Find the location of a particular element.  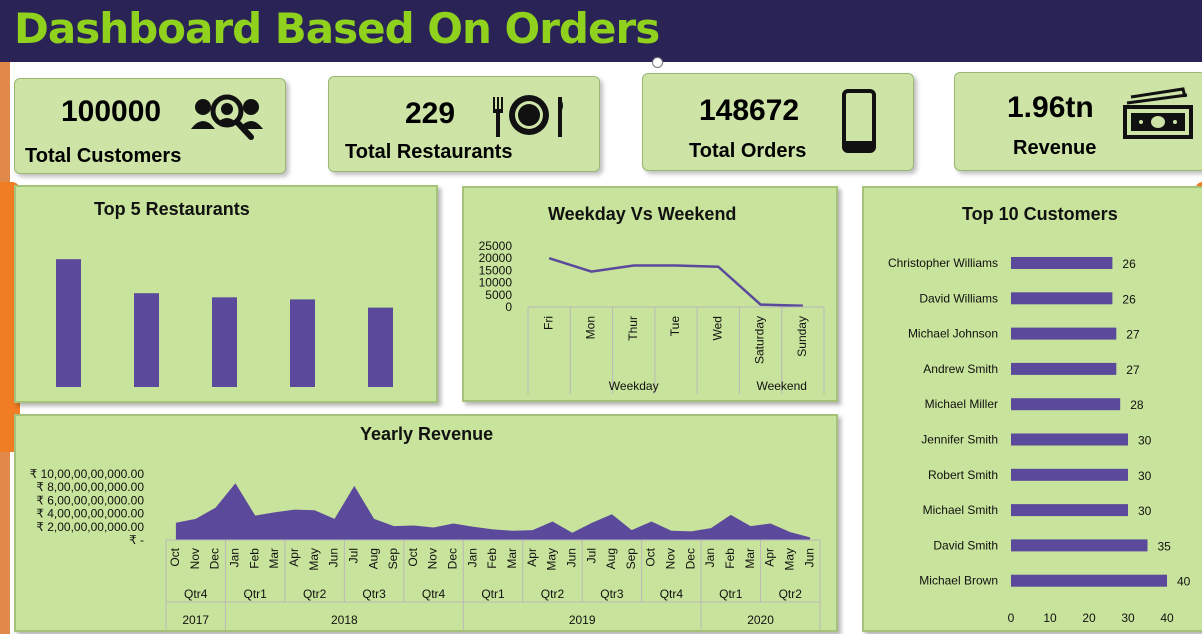

customer-name-label: Michael Smith is located at coordinates (960, 510).